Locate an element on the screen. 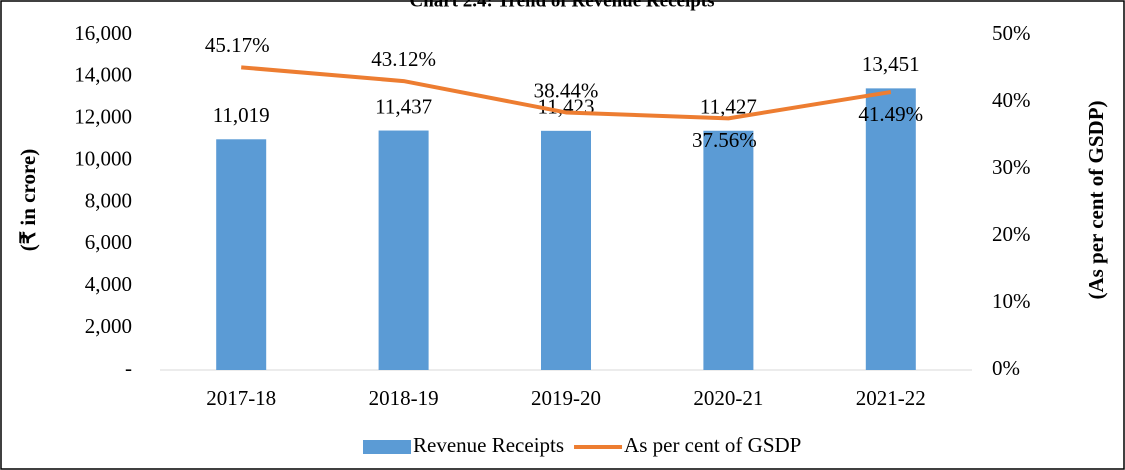  y-tick-label: 14,000 is located at coordinates (103, 75).